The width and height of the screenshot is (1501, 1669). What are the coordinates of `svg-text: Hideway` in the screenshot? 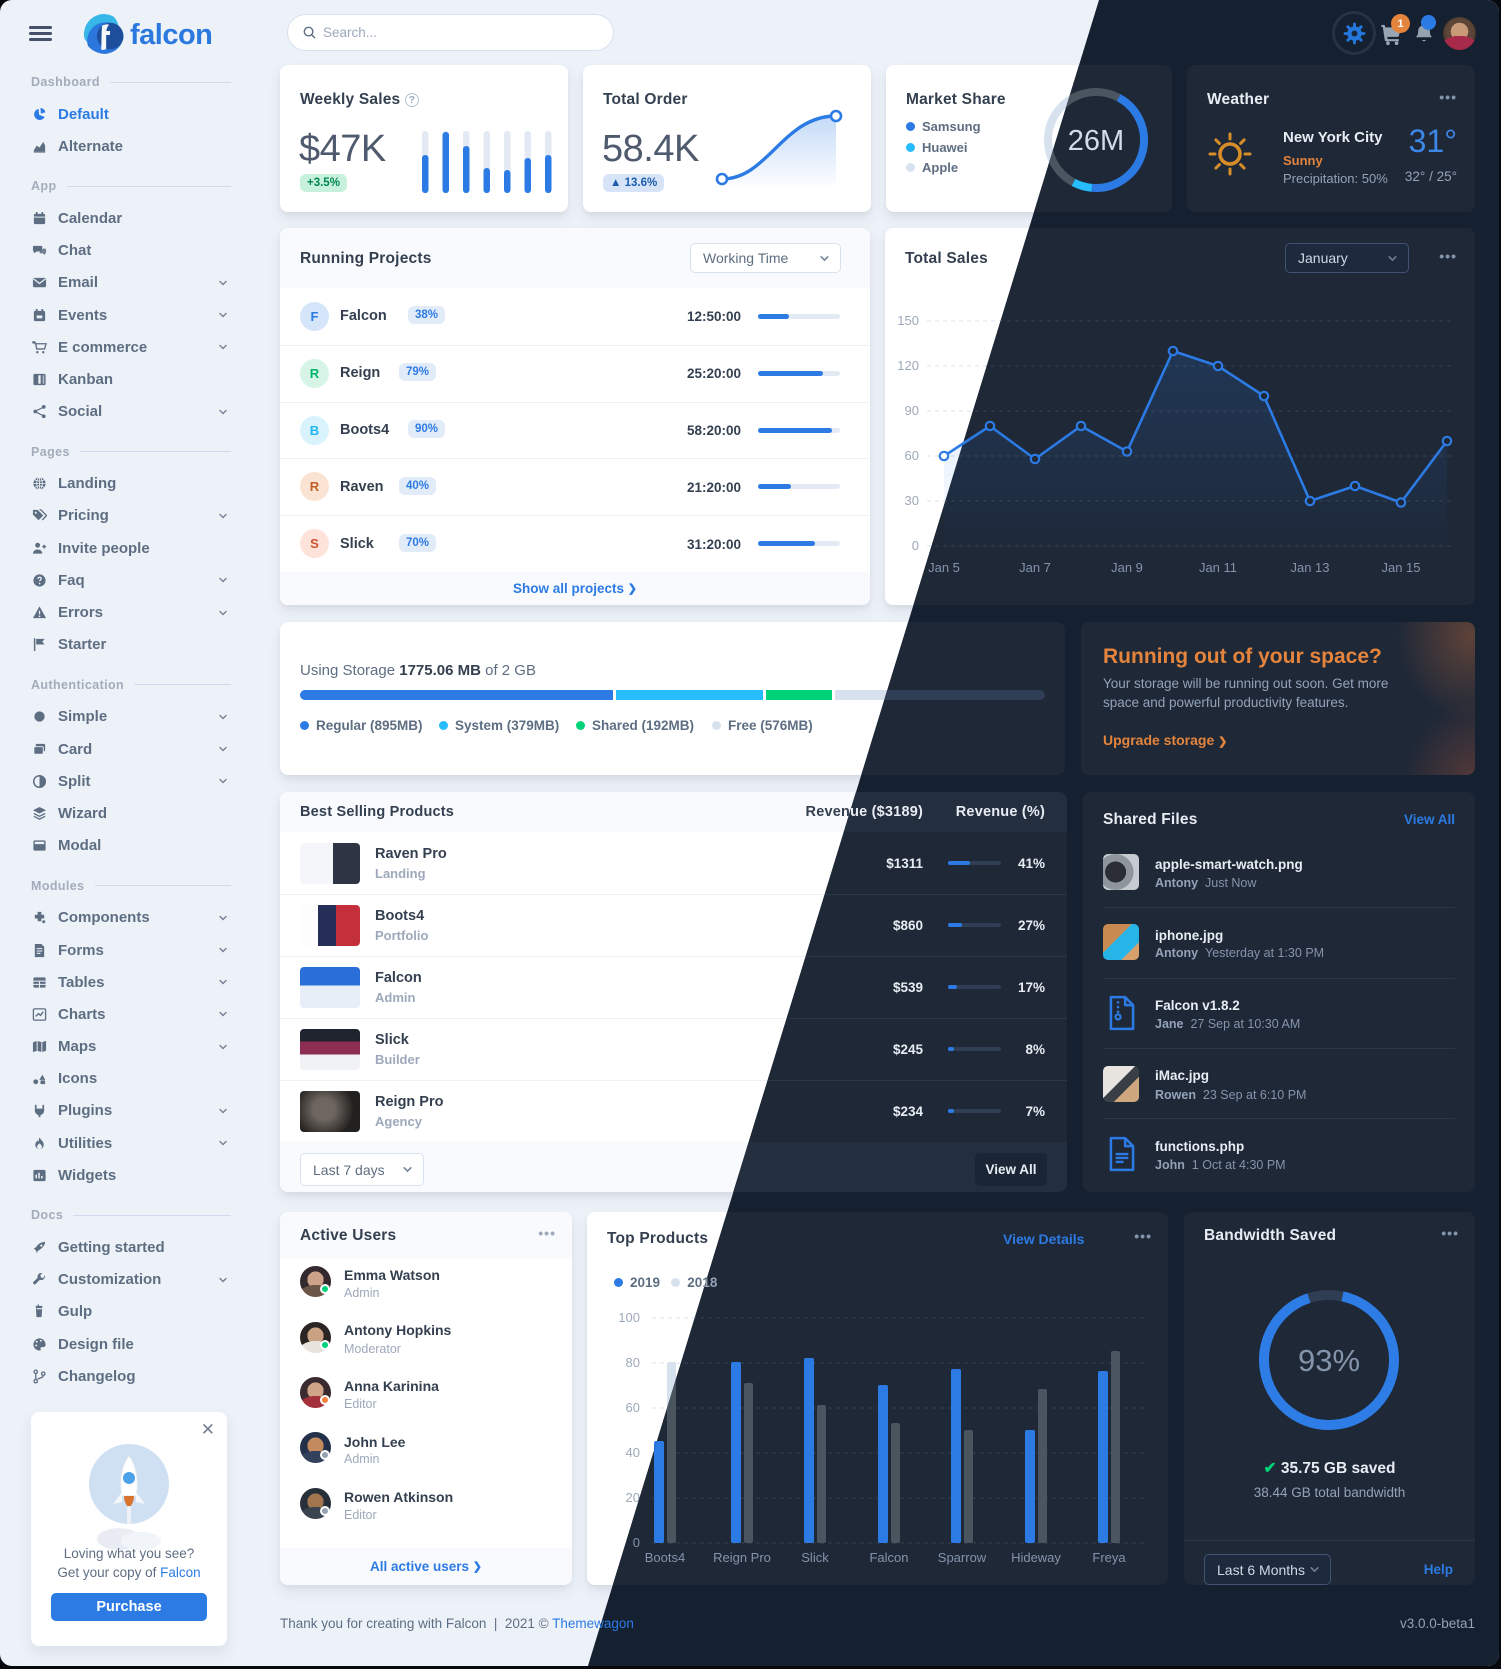 It's located at (1036, 1557).